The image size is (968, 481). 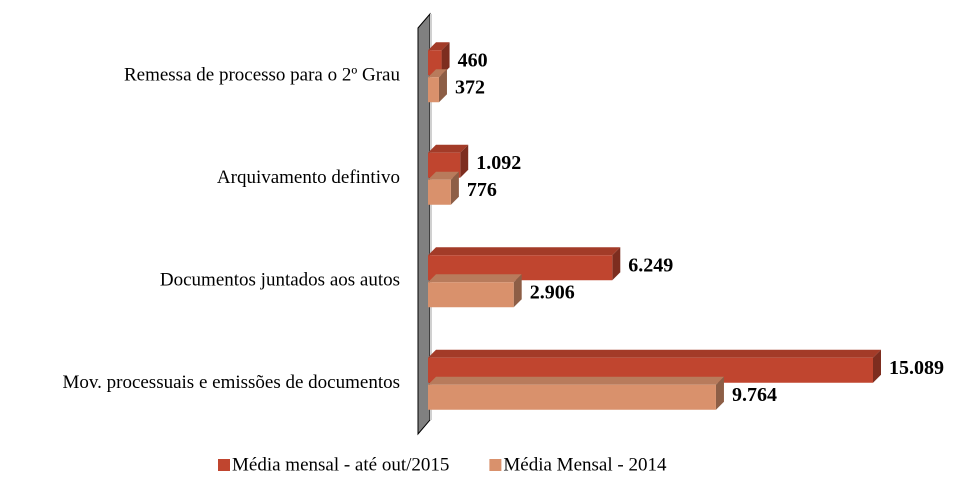 I want to click on legend-label: Média Mensal - 2014, so click(x=585, y=464).